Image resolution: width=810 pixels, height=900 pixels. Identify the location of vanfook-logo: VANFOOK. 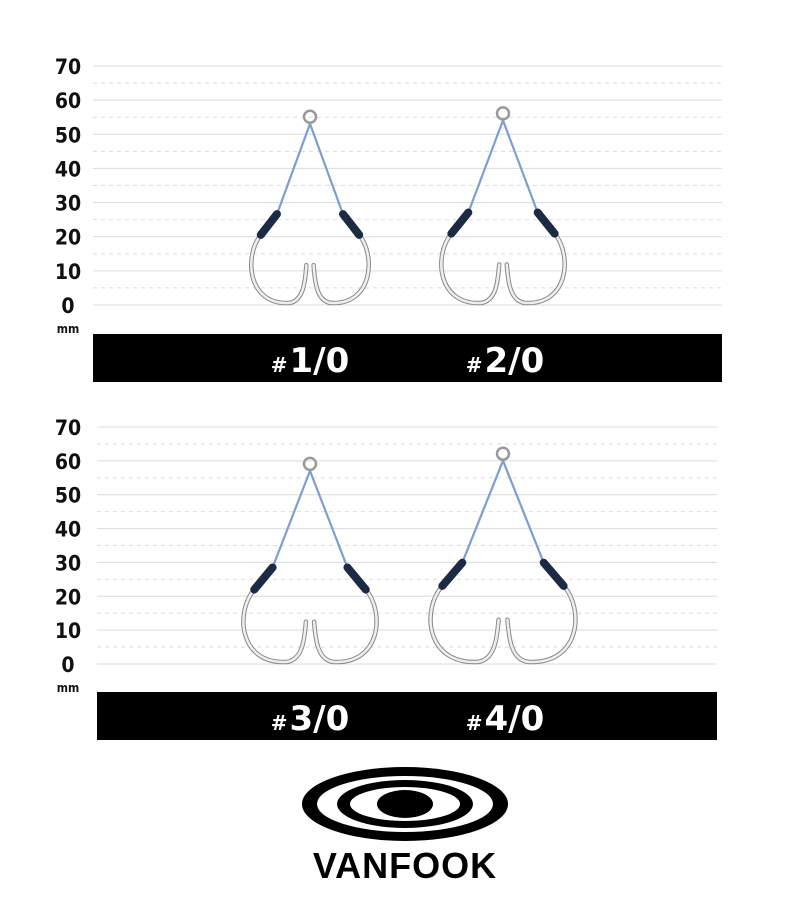
(405, 826).